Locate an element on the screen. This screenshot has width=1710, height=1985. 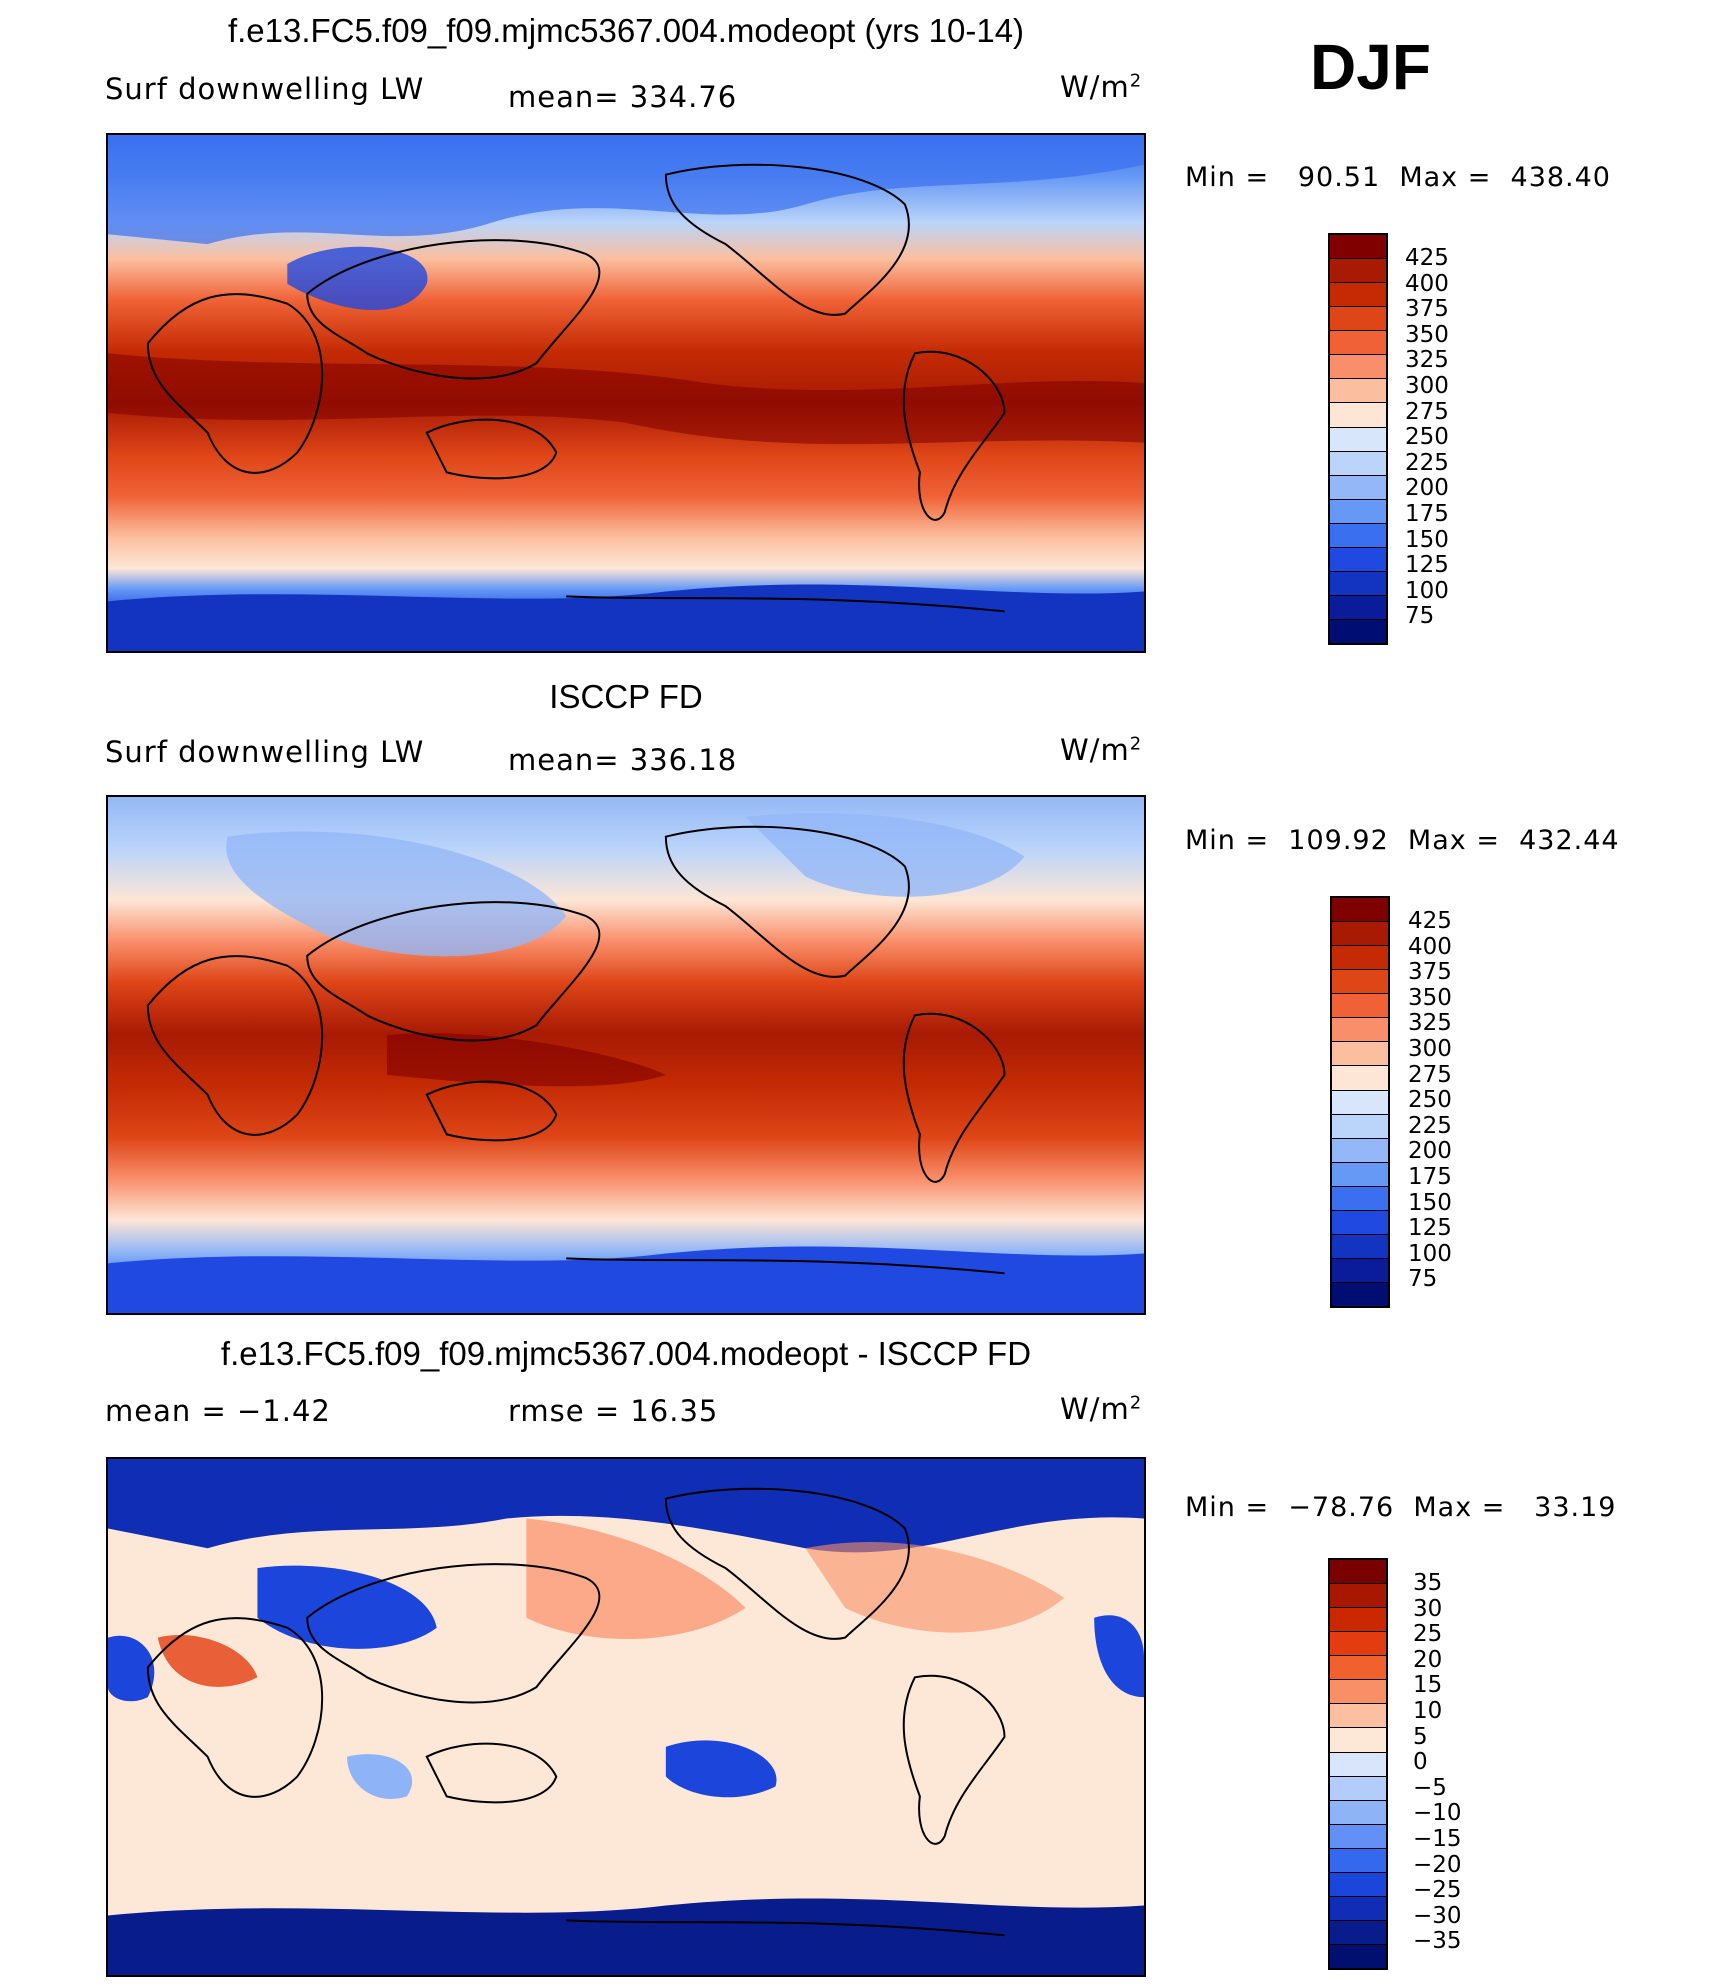
season-label: DJF is located at coordinates (1370, 67).